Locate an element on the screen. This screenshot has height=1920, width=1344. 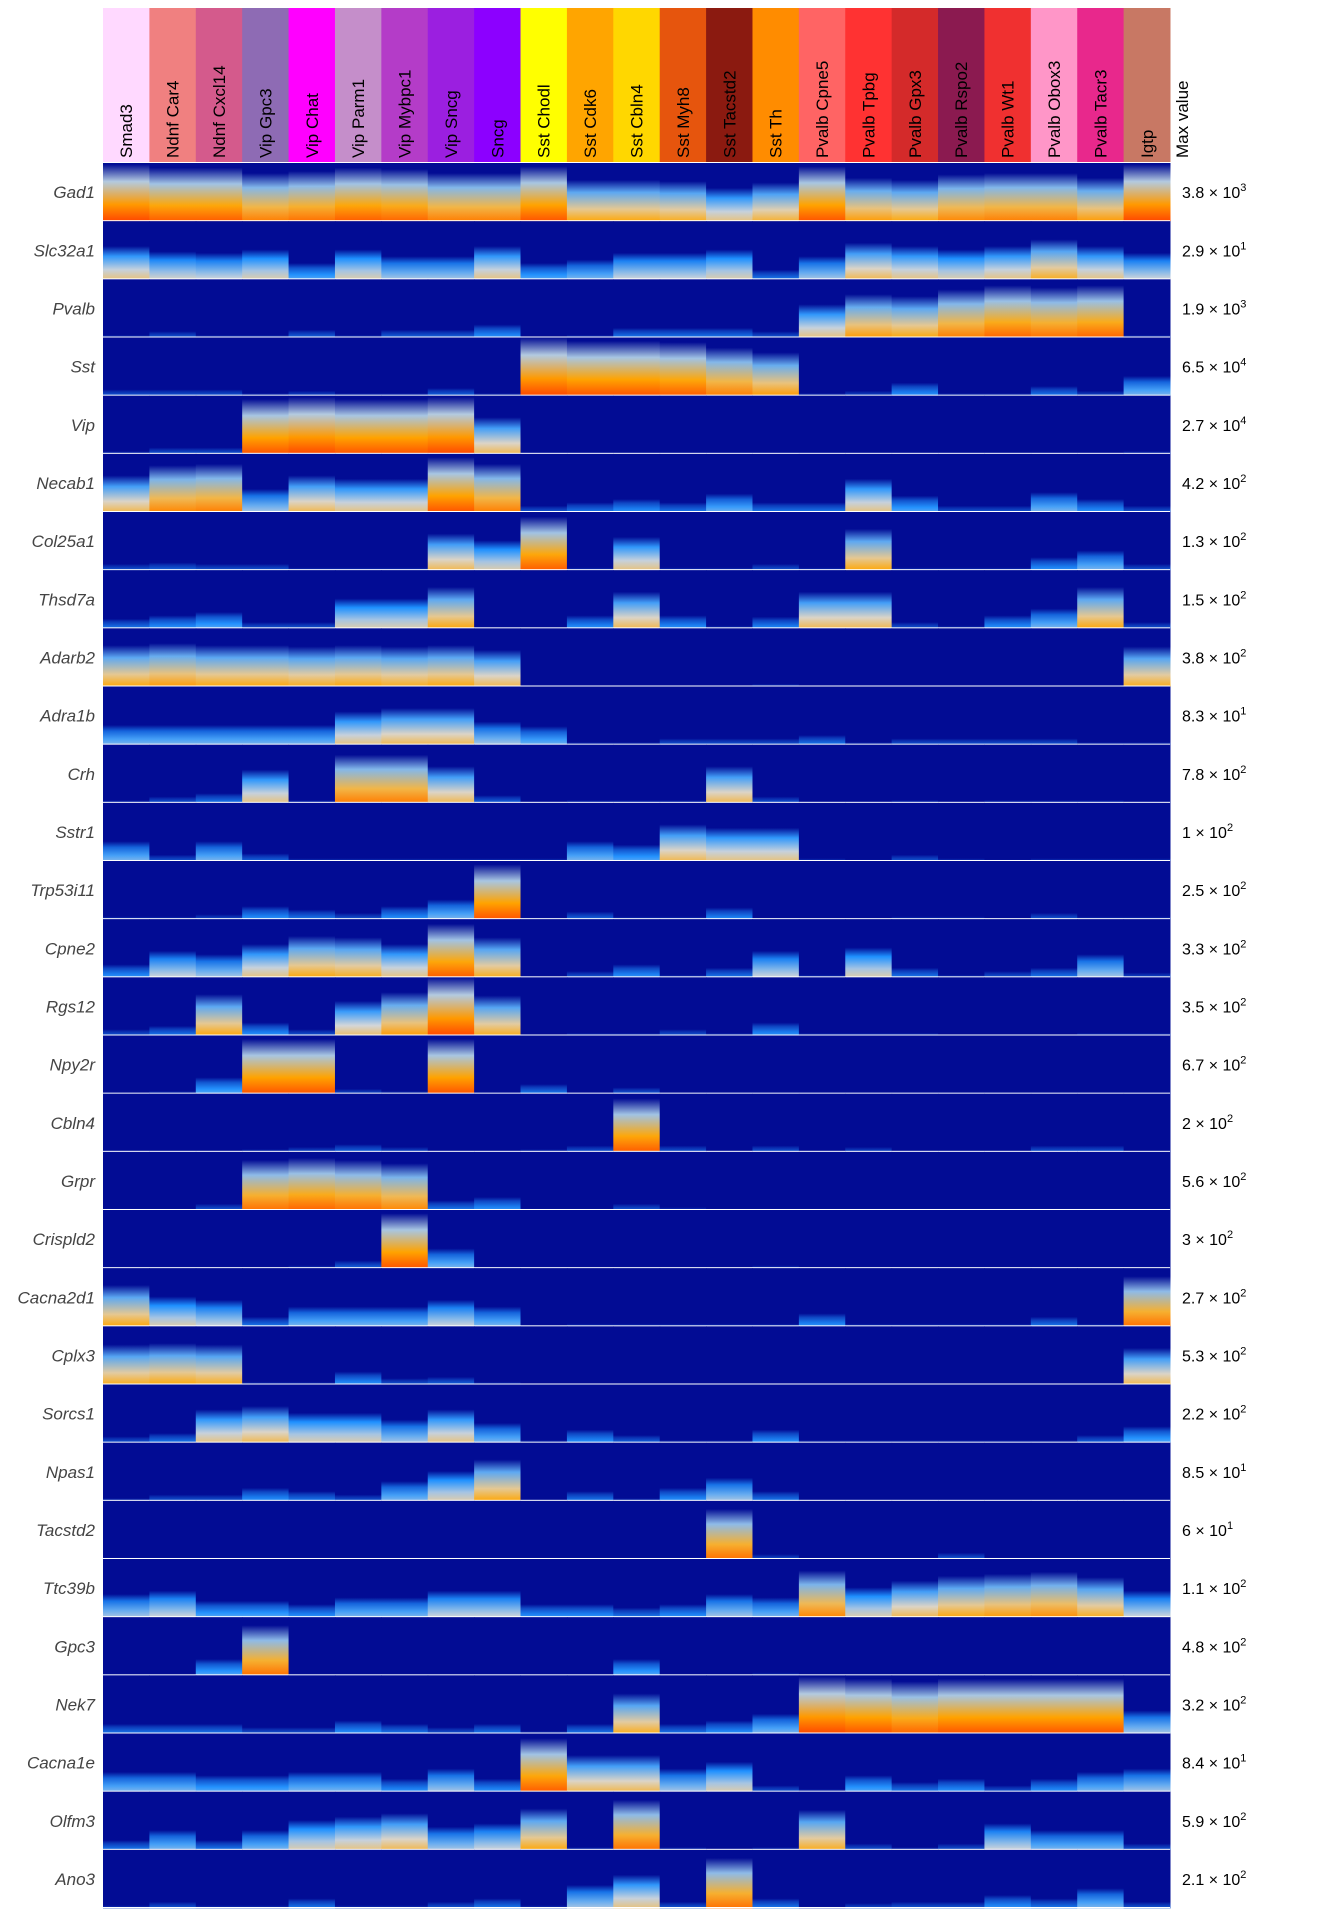
column-label: Pvalb Gpx3 is located at coordinates (915, 114).